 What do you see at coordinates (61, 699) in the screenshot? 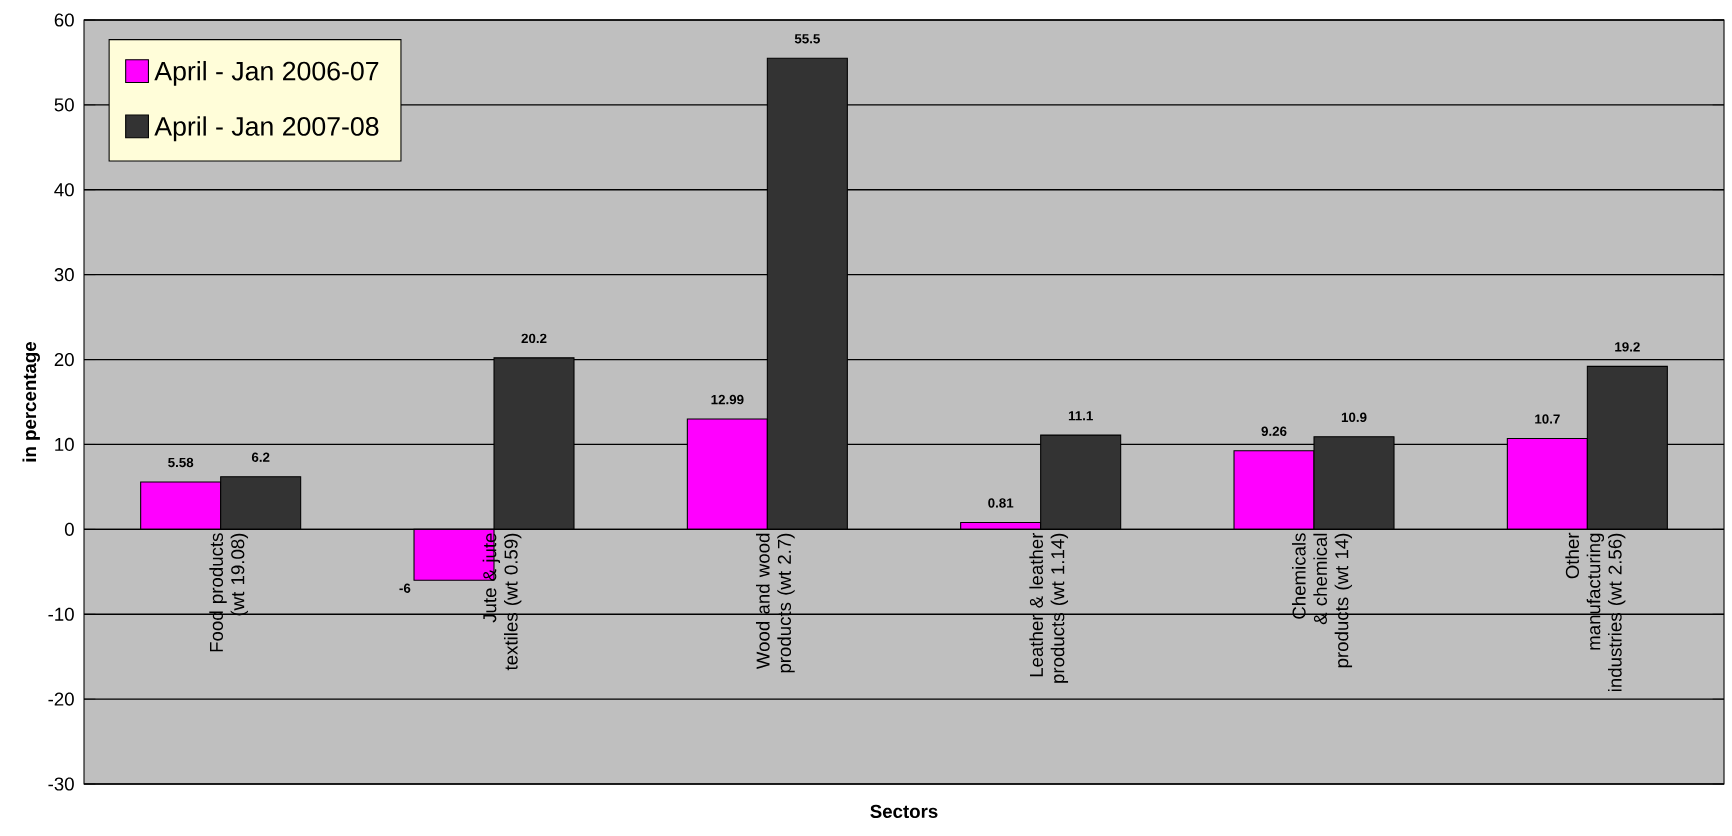
I see `y-tick-label: -20` at bounding box center [61, 699].